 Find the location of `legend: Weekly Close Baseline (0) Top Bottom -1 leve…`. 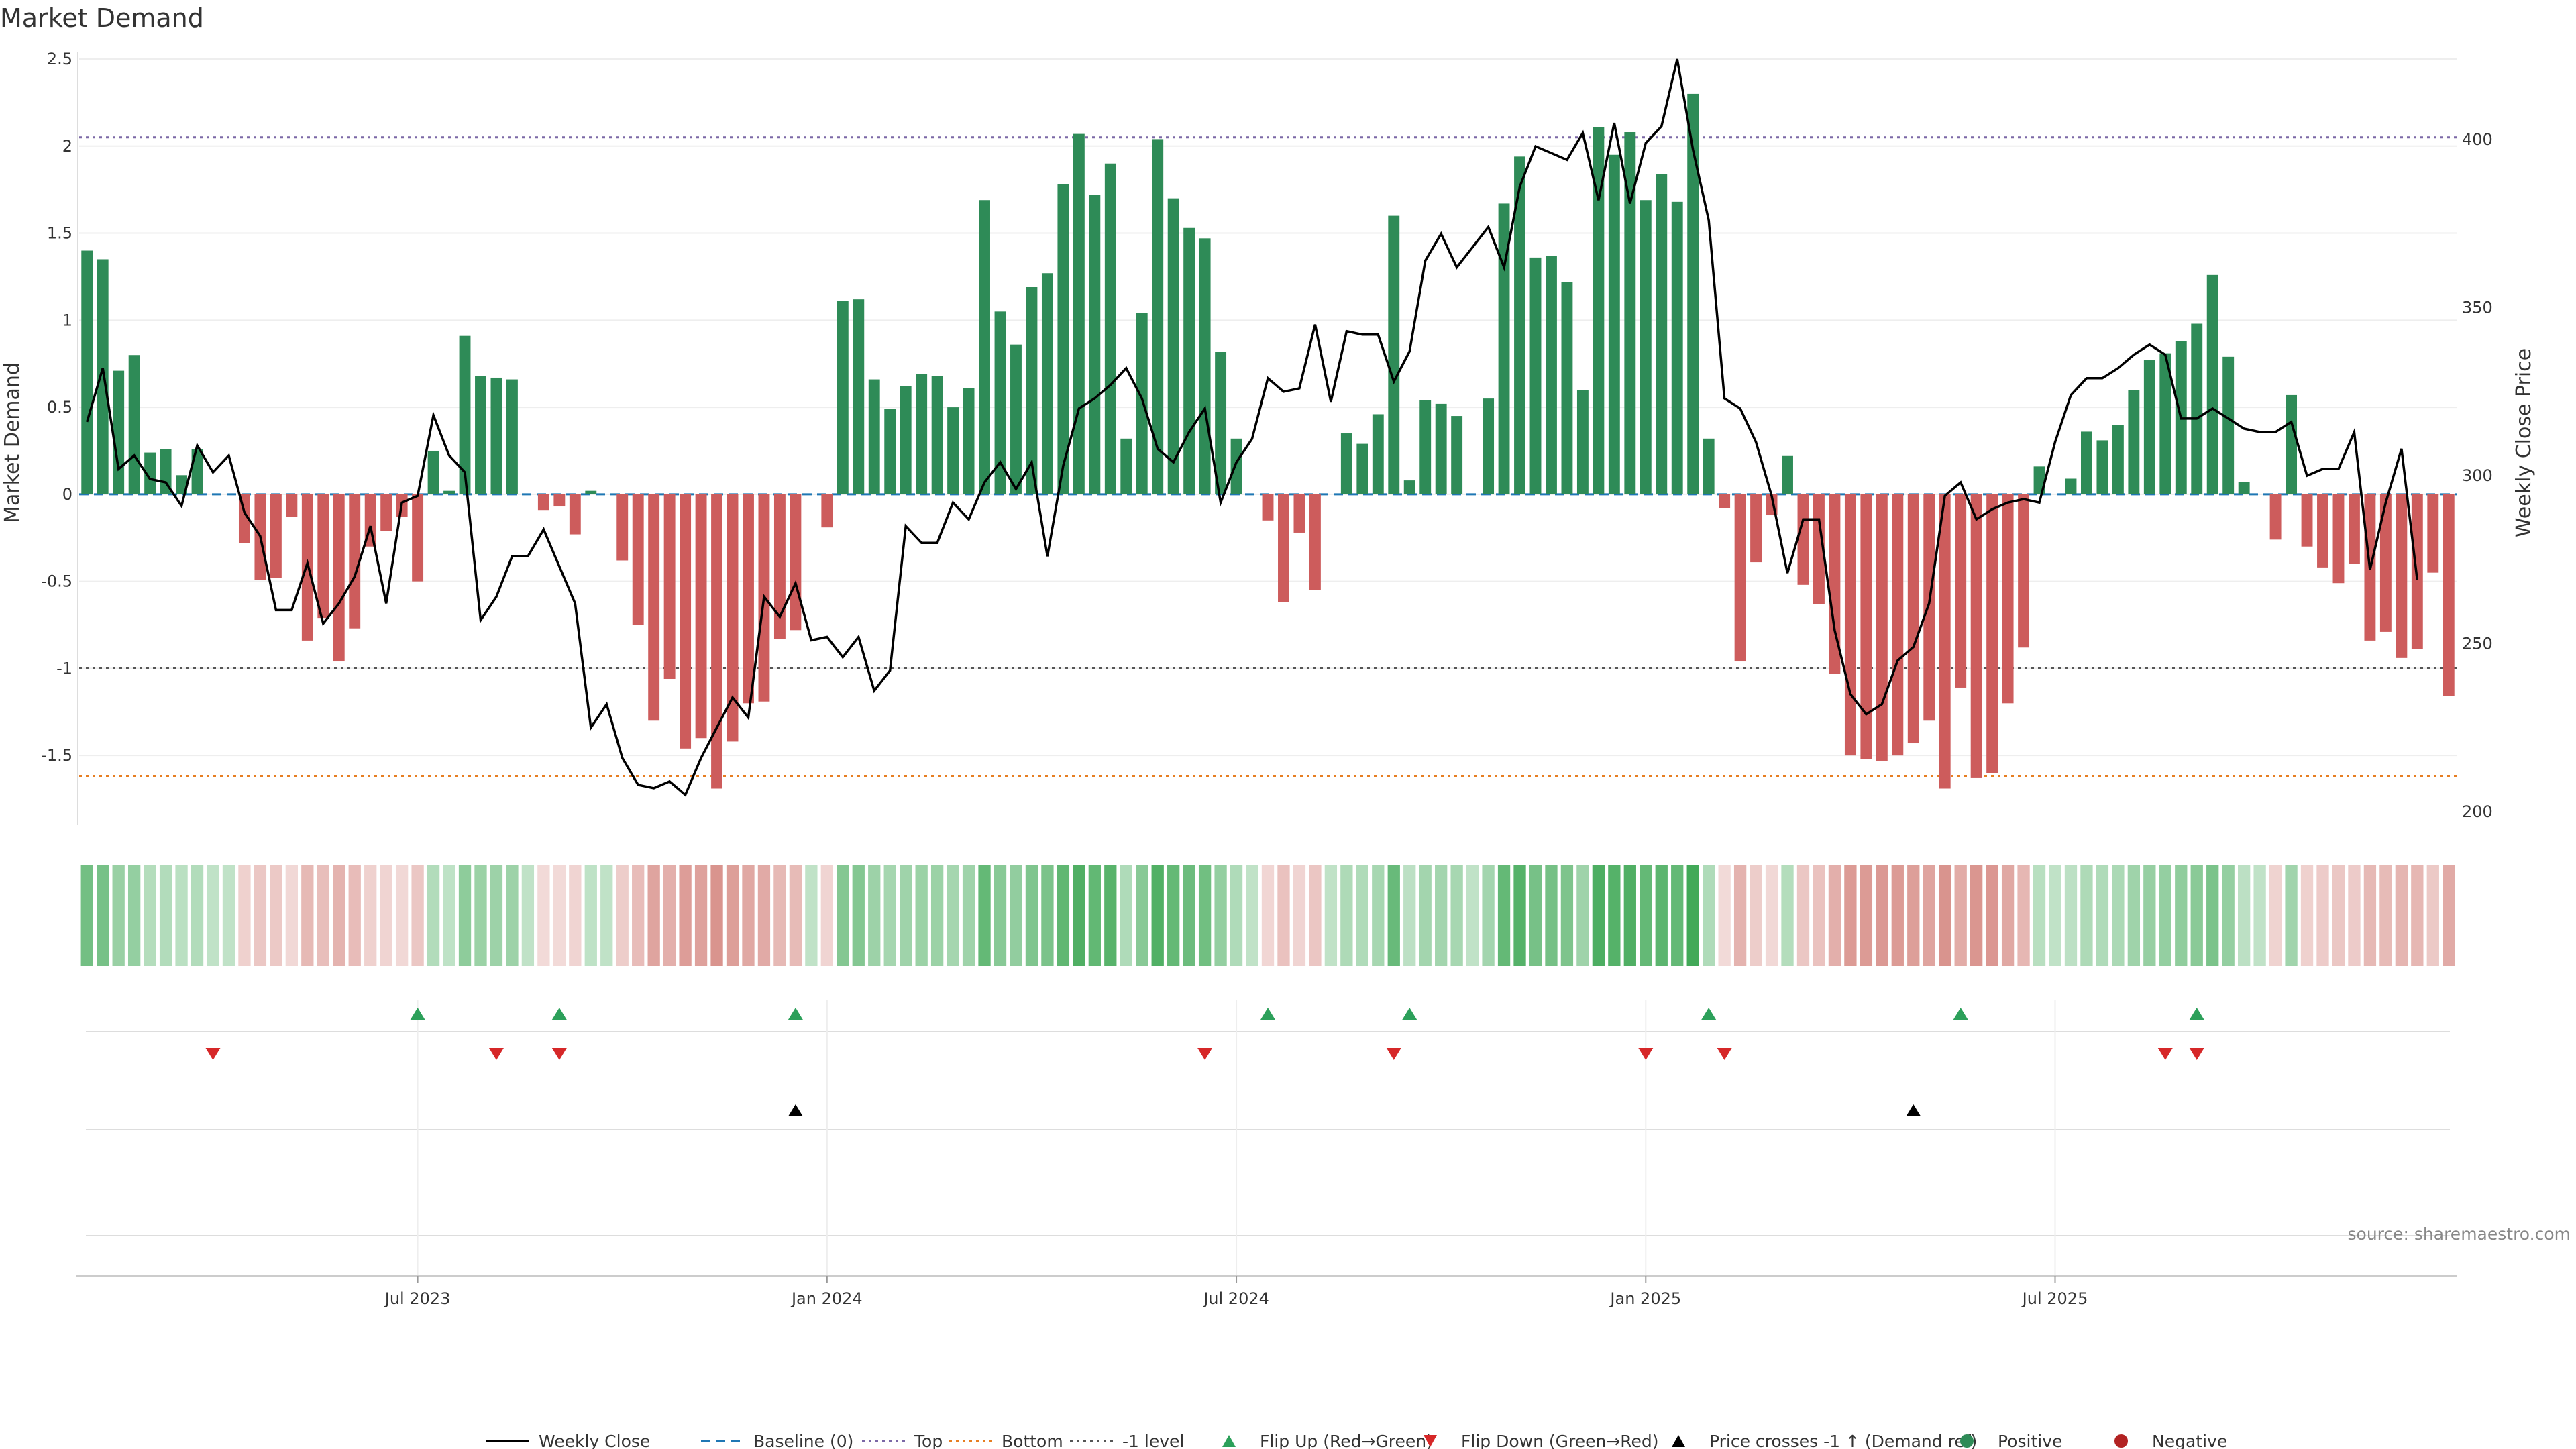

legend: Weekly Close Baseline (0) Top Bottom -1 leve… is located at coordinates (1356, 1440).